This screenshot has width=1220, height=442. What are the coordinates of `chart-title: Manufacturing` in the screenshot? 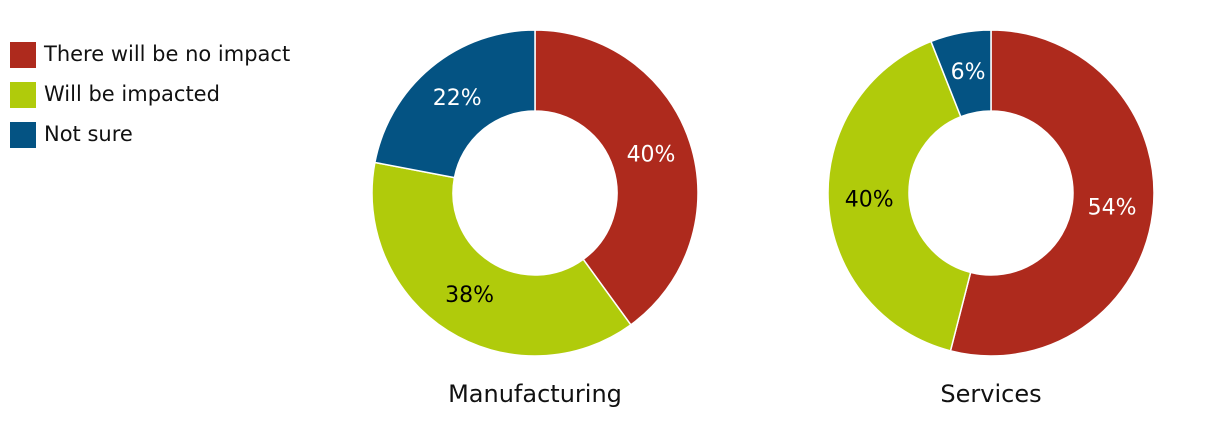 It's located at (535, 394).